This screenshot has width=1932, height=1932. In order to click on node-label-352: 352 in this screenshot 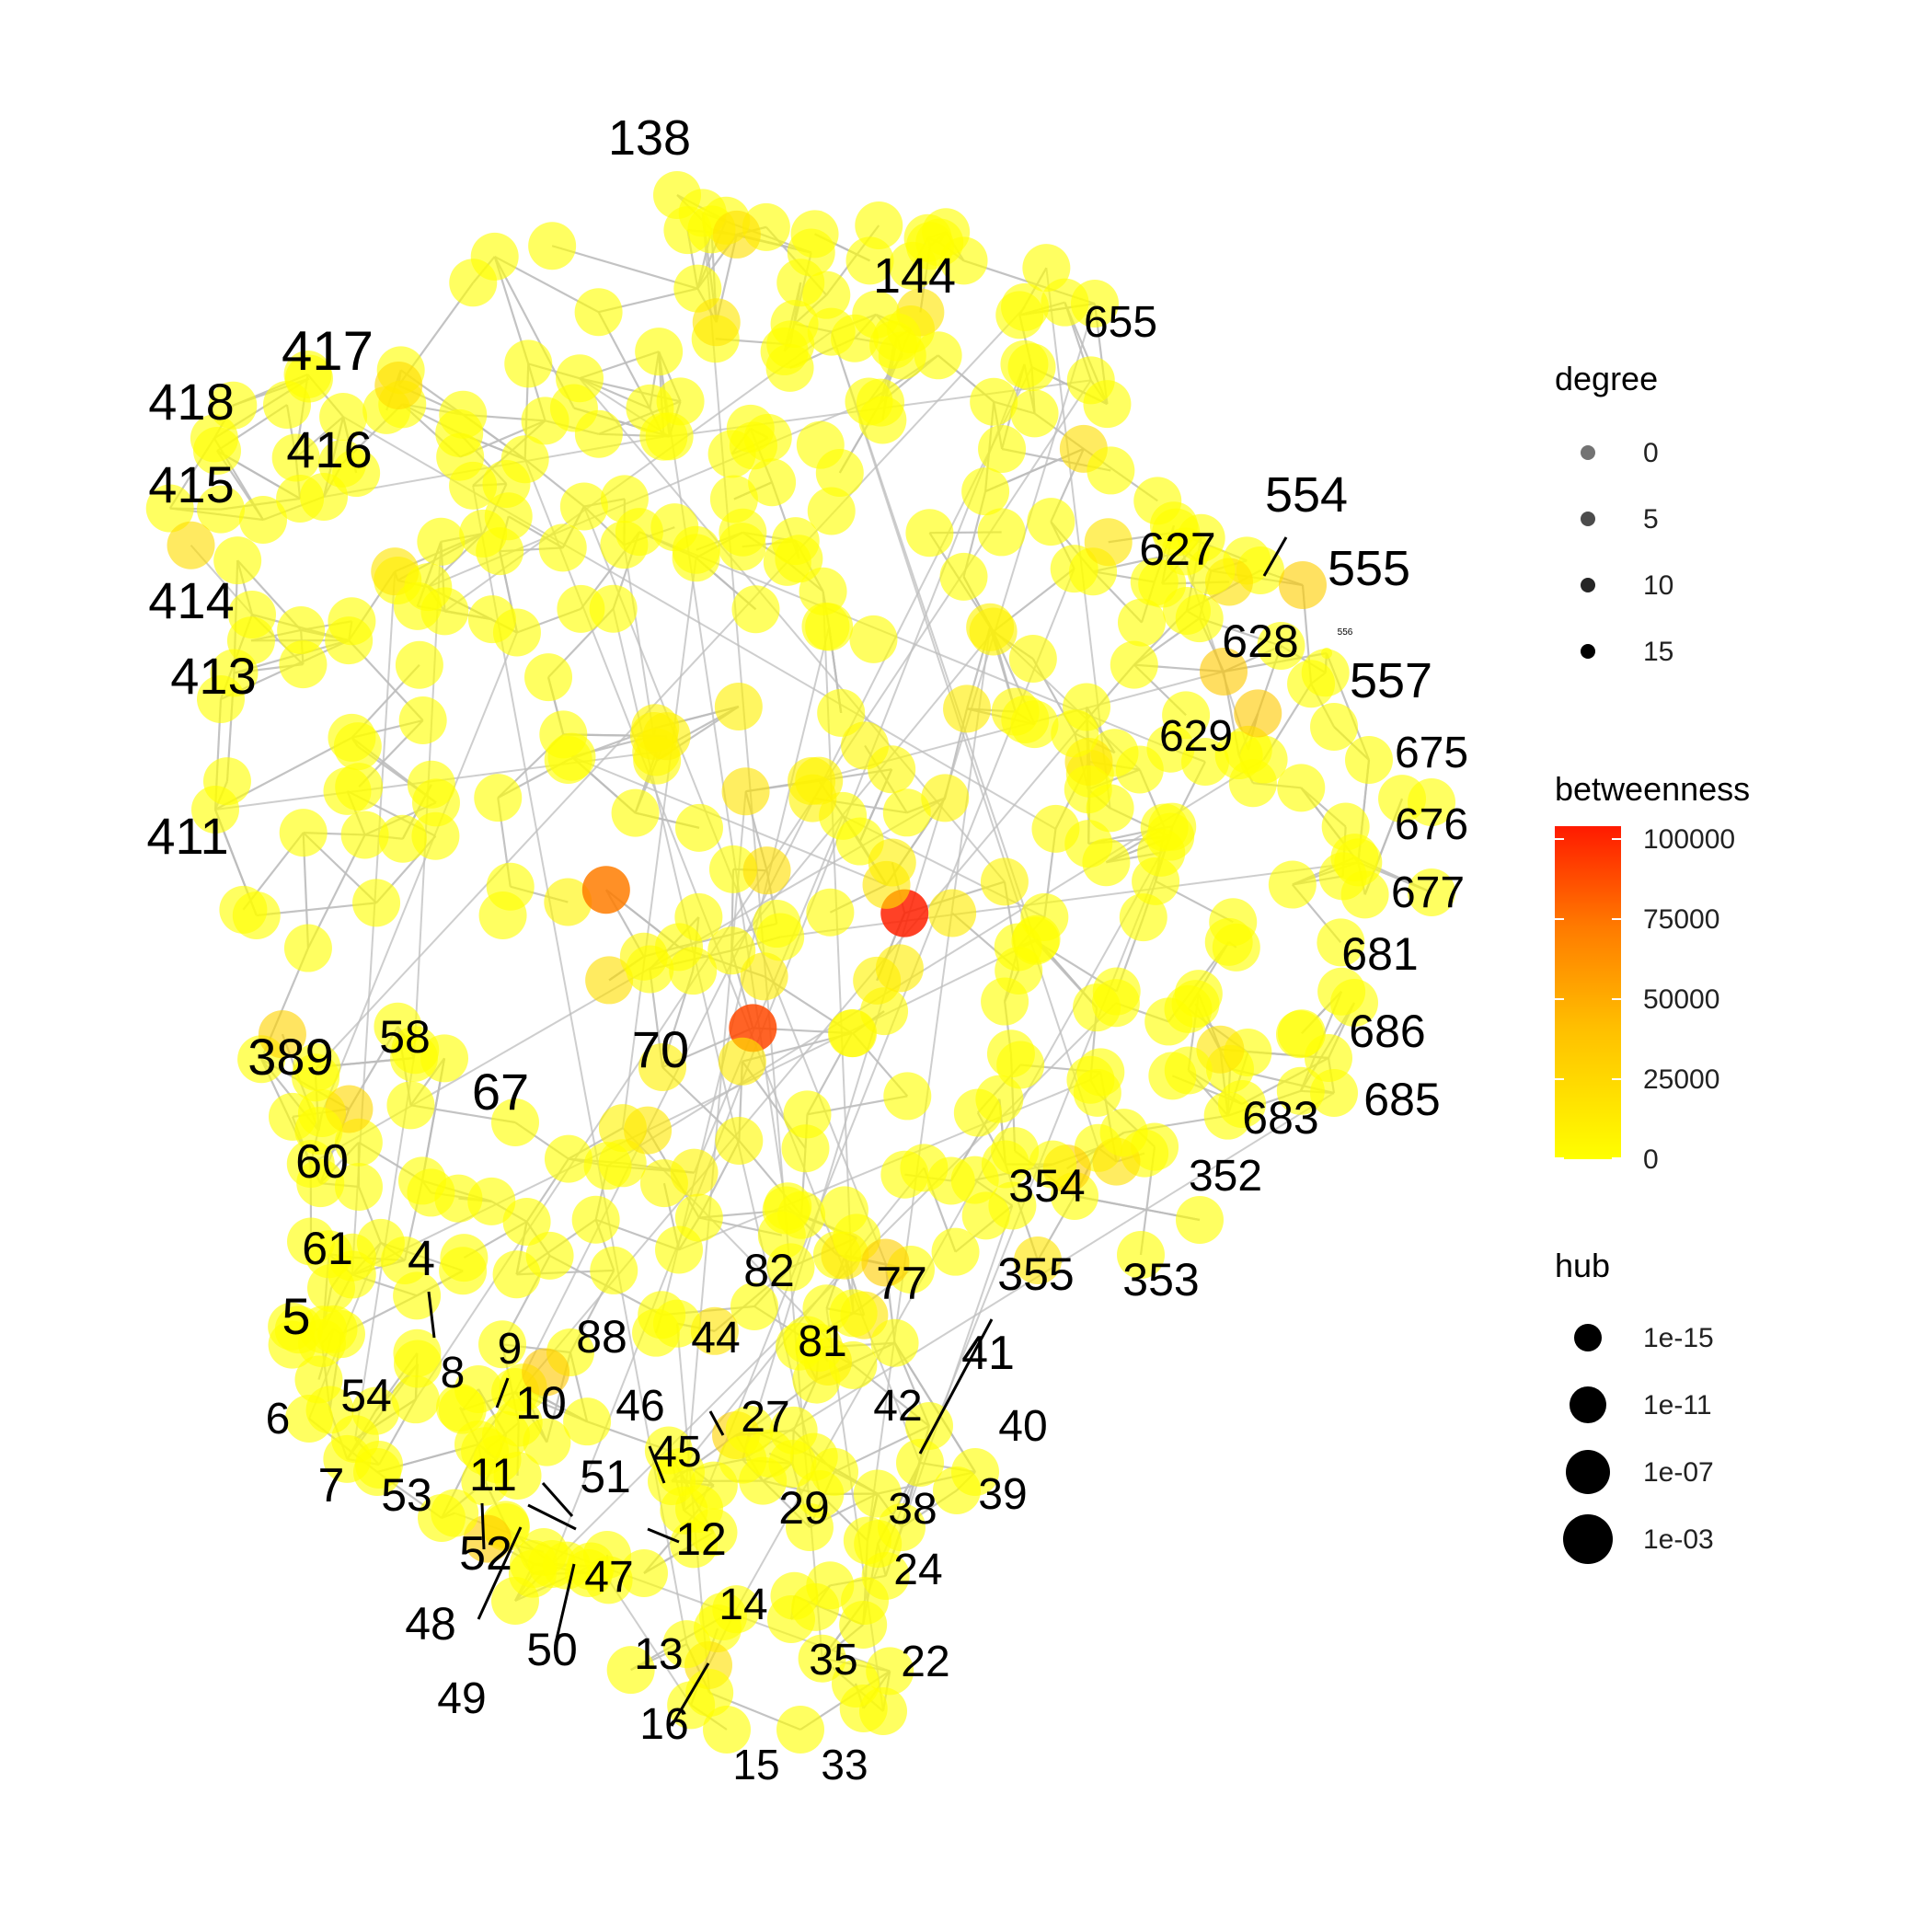, I will do `click(1225, 1176)`.